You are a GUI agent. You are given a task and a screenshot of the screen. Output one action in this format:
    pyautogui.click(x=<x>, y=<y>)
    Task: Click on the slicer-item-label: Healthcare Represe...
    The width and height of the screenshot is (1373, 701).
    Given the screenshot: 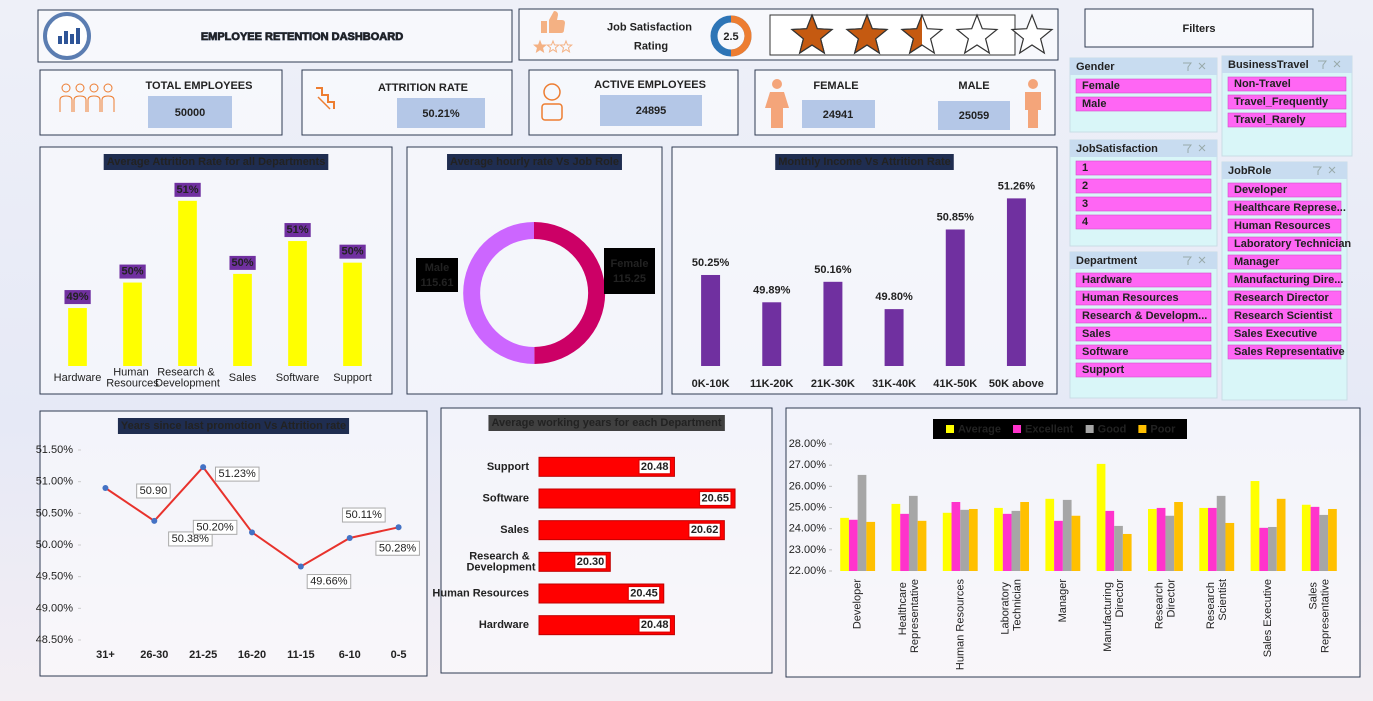 What is the action you would take?
    pyautogui.click(x=1290, y=208)
    